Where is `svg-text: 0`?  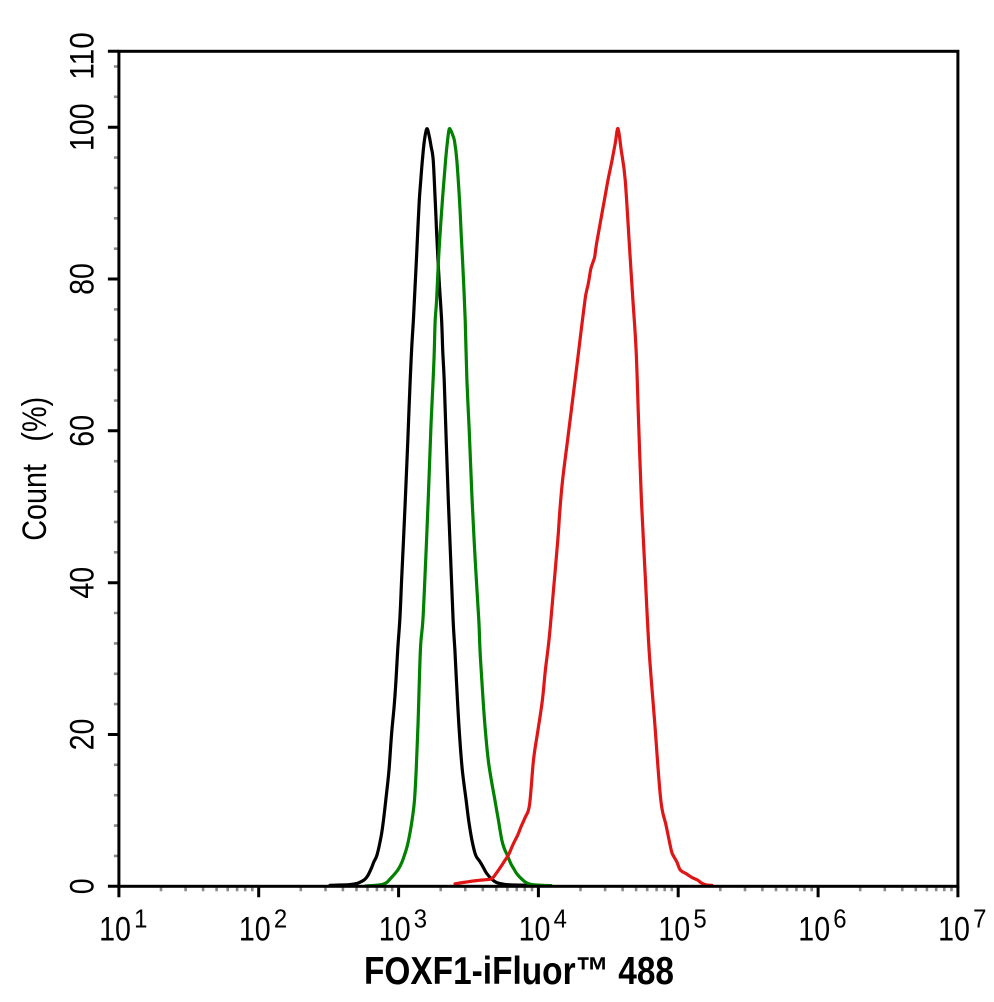
svg-text: 0 is located at coordinates (83, 886).